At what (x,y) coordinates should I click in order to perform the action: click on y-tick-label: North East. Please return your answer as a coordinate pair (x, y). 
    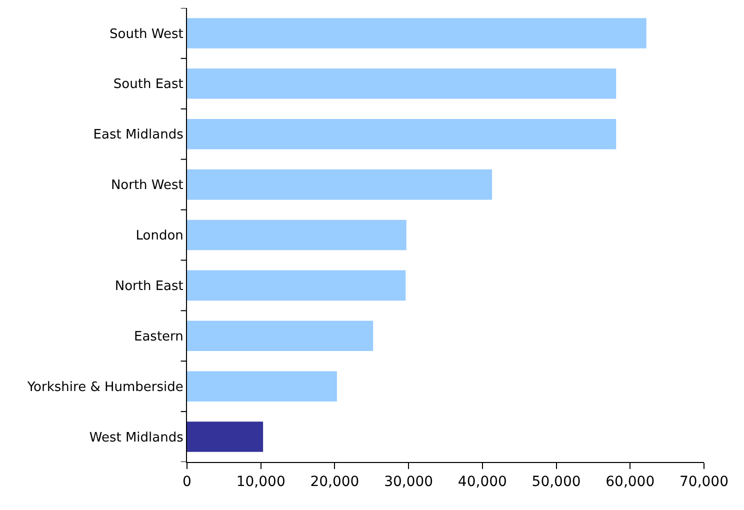
    Looking at the image, I should click on (149, 286).